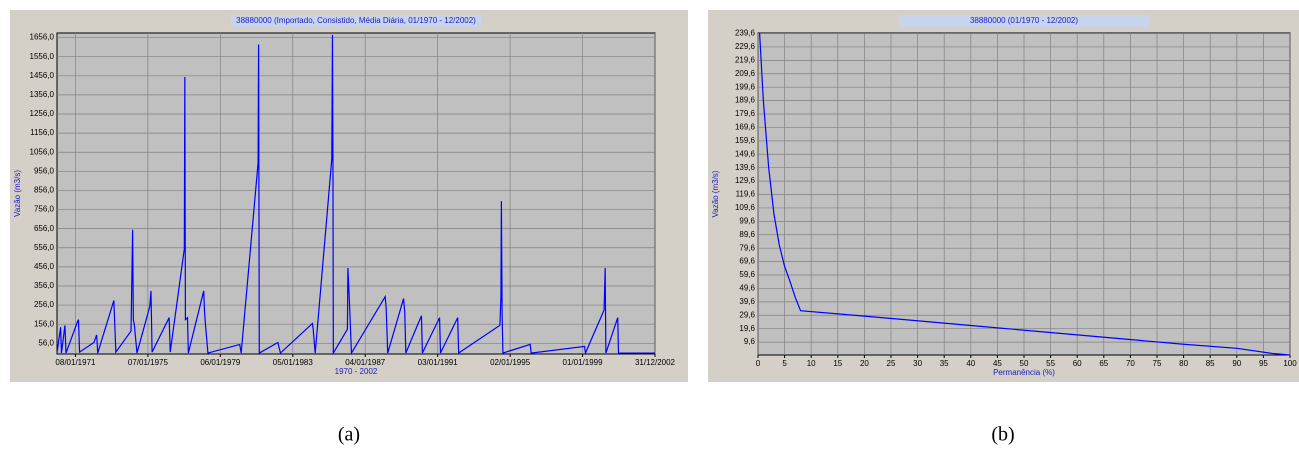 This screenshot has width=1299, height=455. Describe the element at coordinates (1183, 363) in the screenshot. I see `x-tick-label: 80` at that location.